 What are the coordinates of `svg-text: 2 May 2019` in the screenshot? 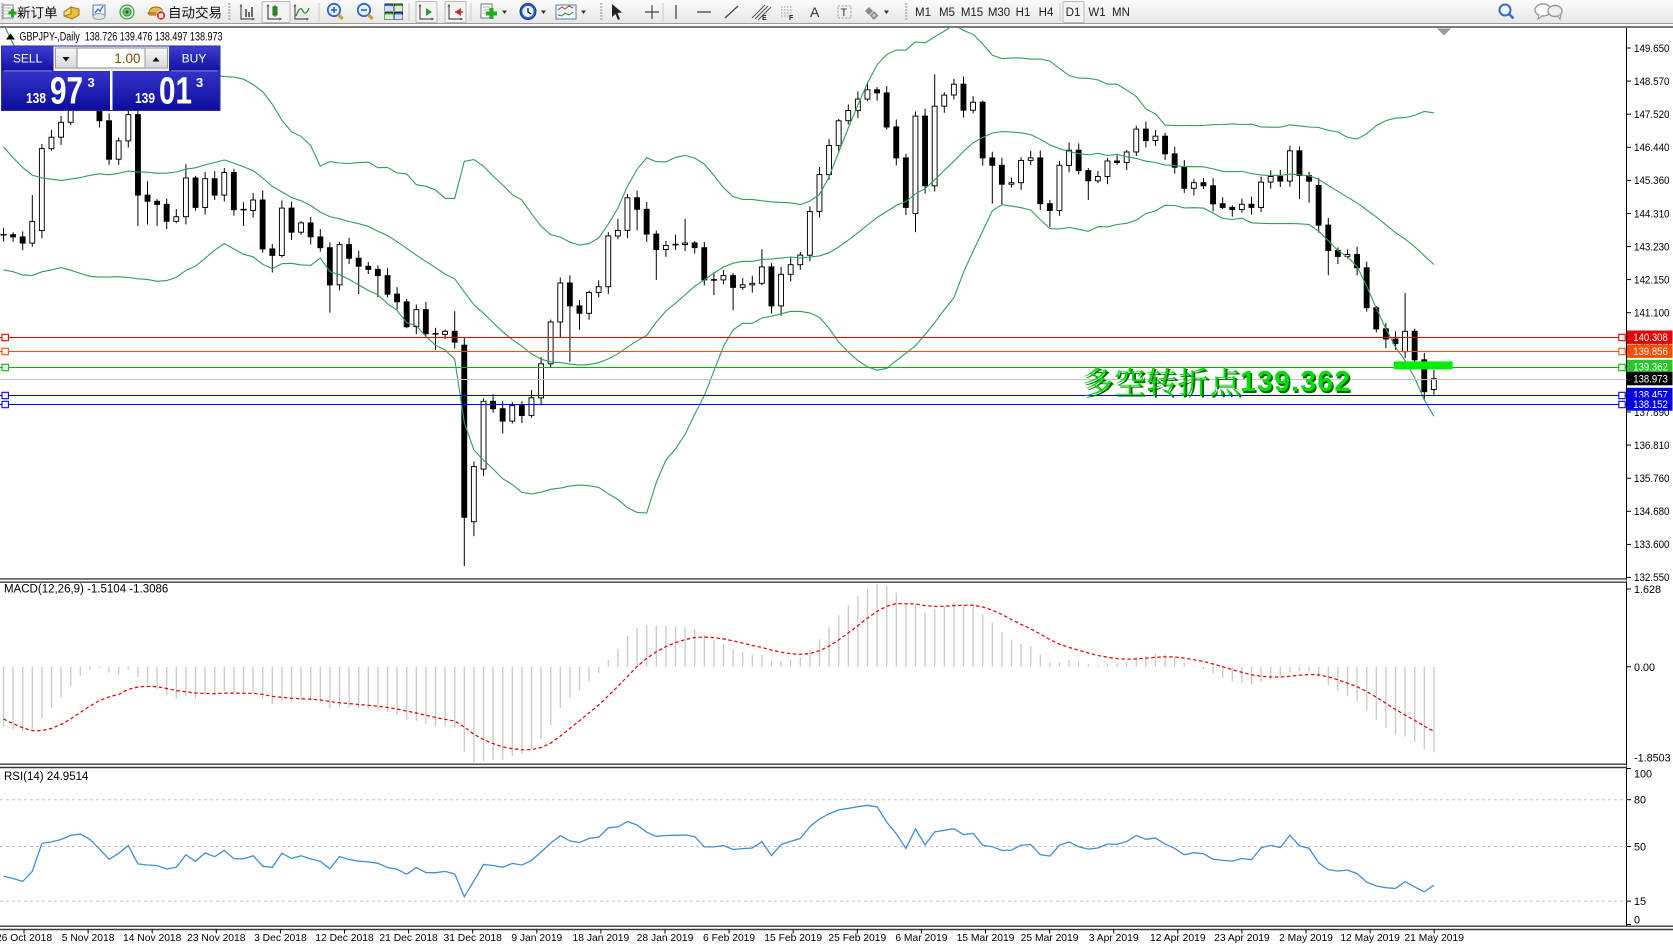 It's located at (1306, 938).